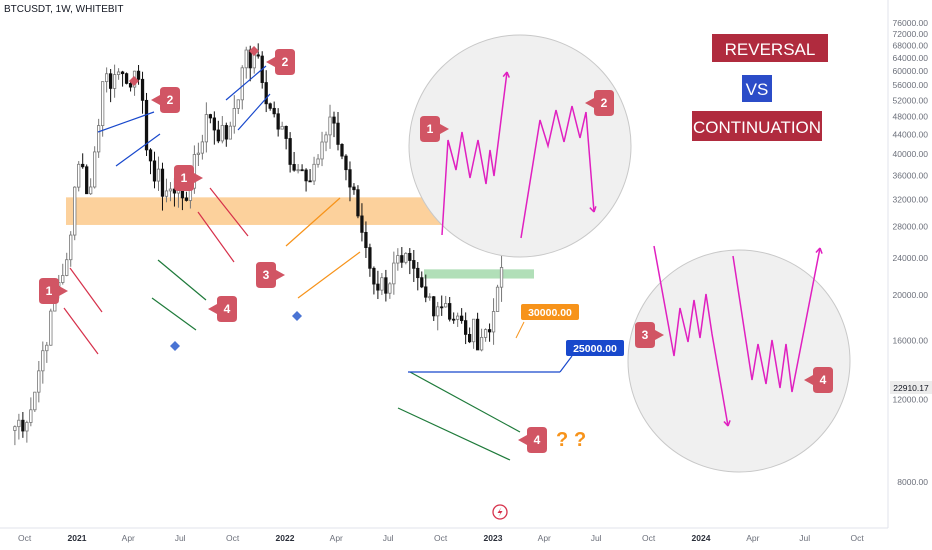 This screenshot has height=550, width=932. Describe the element at coordinates (227, 309) in the screenshot. I see `bubble-number: 4` at that location.